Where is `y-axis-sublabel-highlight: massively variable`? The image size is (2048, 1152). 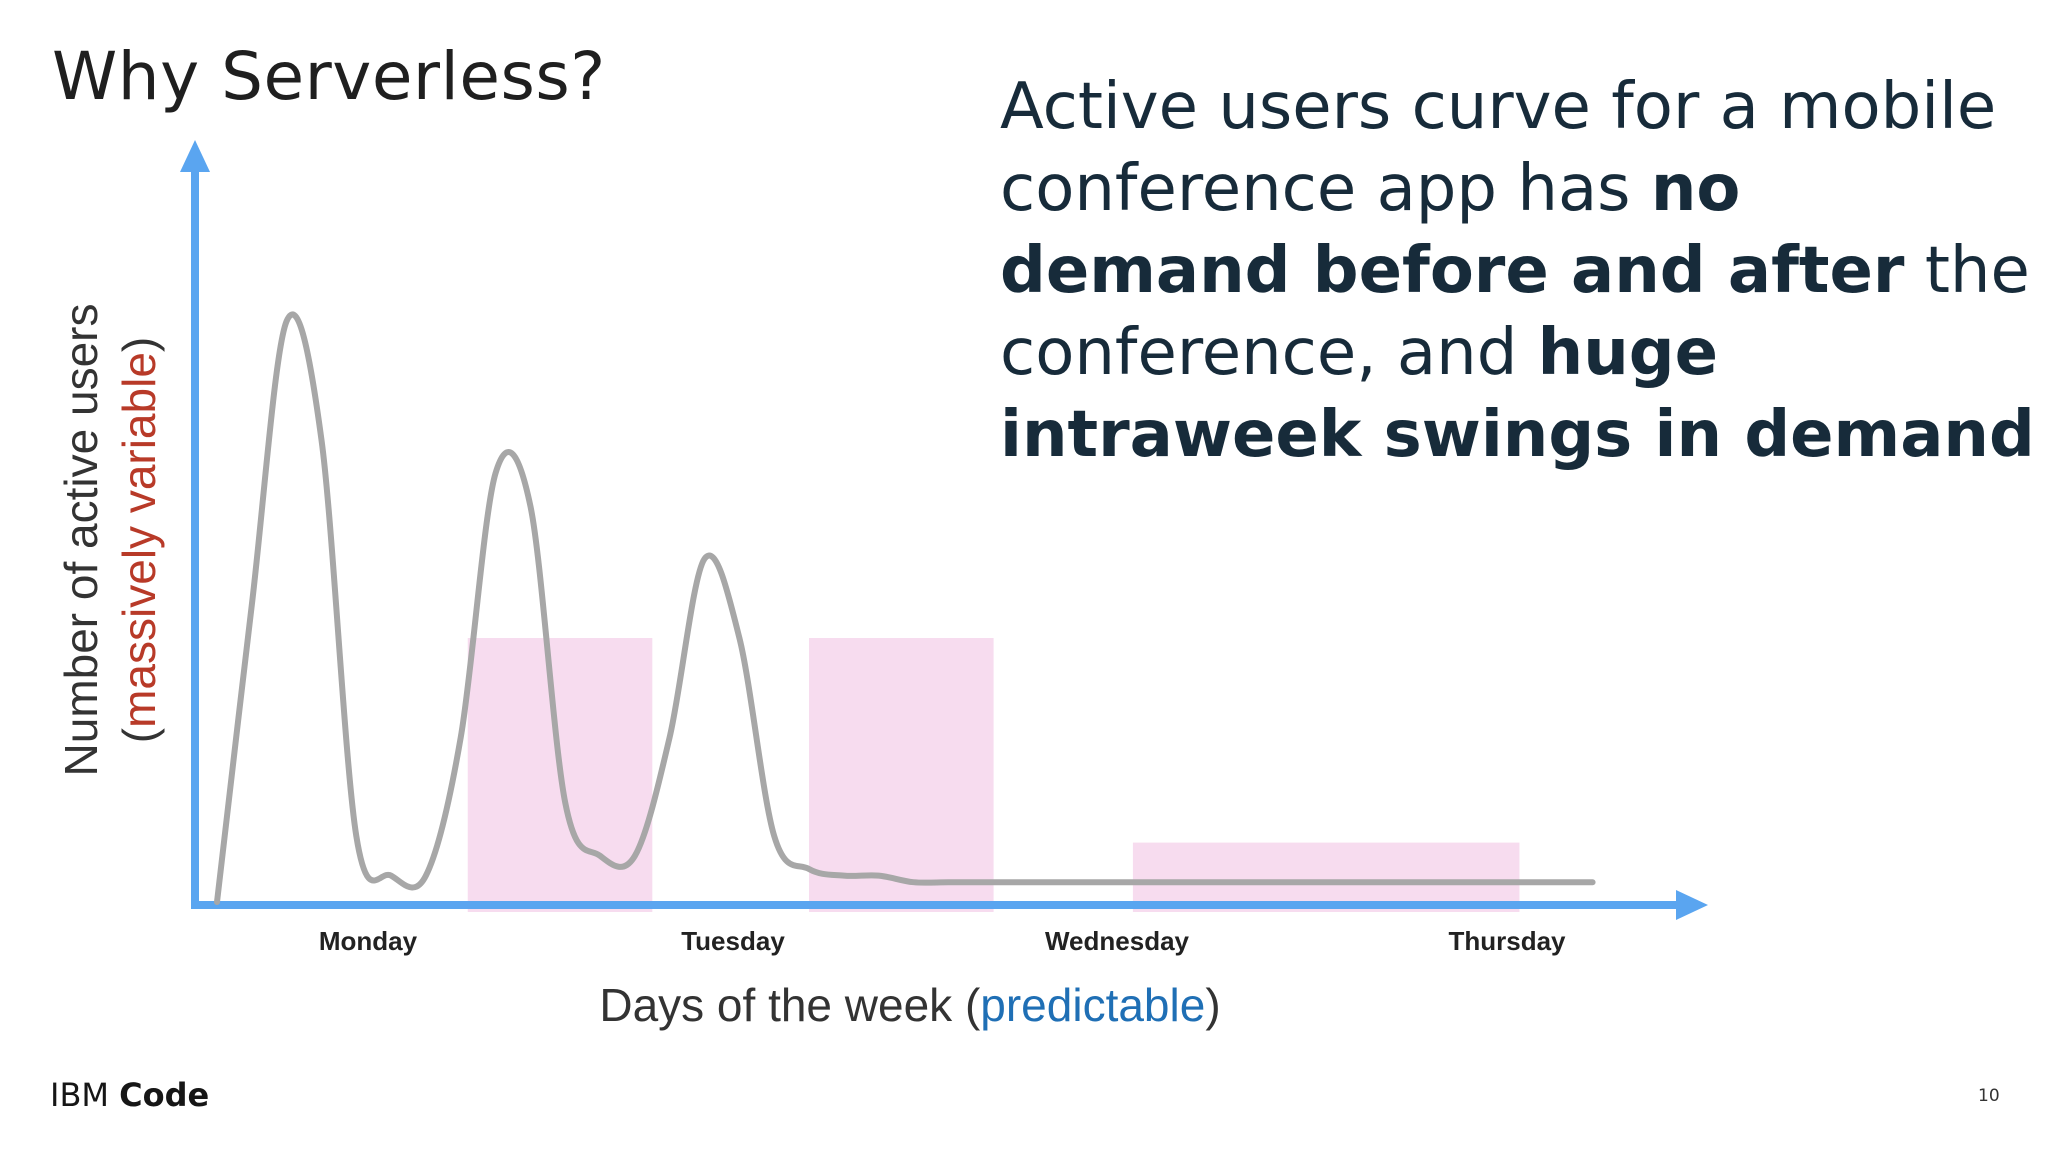
y-axis-sublabel-highlight: massively variable is located at coordinates (139, 540).